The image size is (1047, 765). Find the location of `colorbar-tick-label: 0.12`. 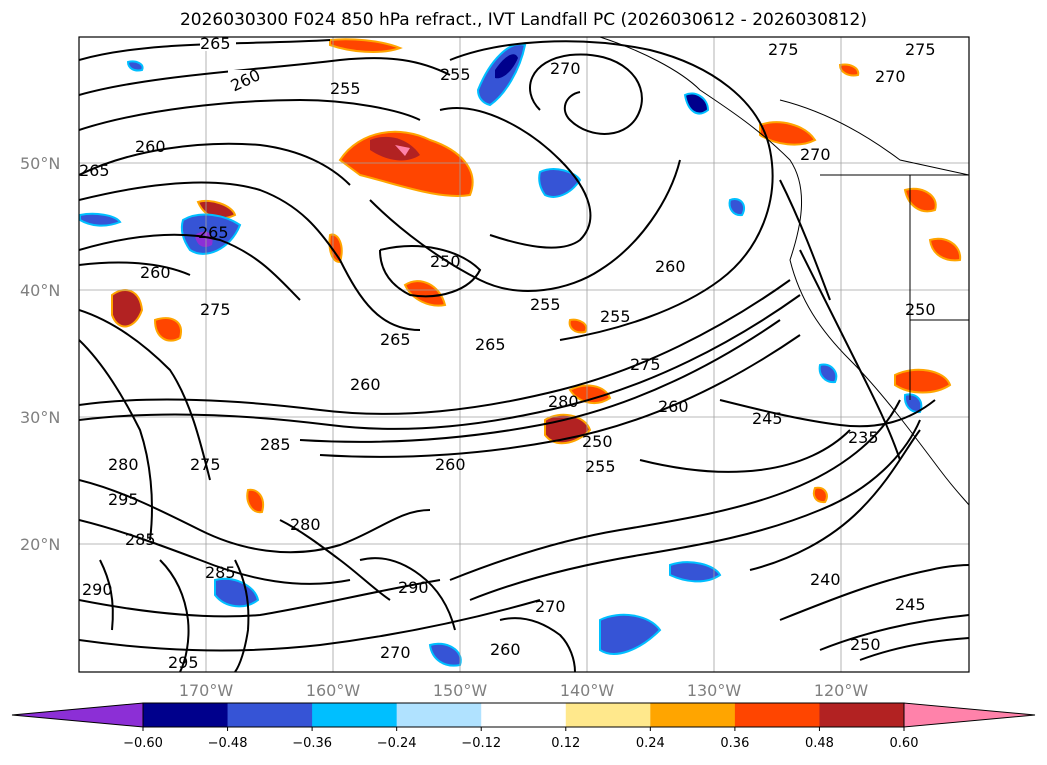

colorbar-tick-label: 0.12 is located at coordinates (565, 743).